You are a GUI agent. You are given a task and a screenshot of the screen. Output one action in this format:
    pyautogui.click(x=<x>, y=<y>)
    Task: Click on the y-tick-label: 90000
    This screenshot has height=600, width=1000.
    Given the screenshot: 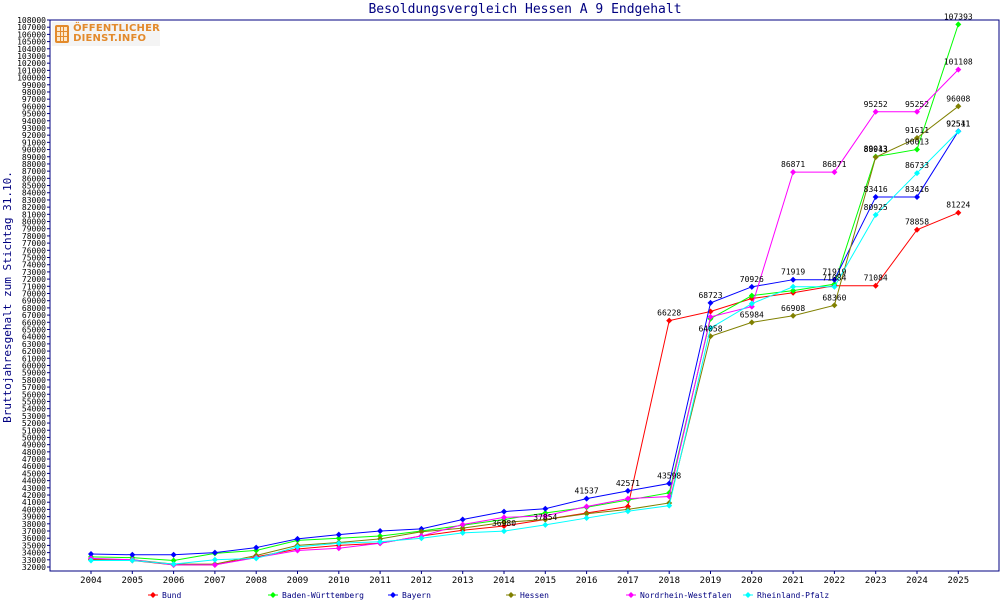 What is the action you would take?
    pyautogui.click(x=34, y=150)
    